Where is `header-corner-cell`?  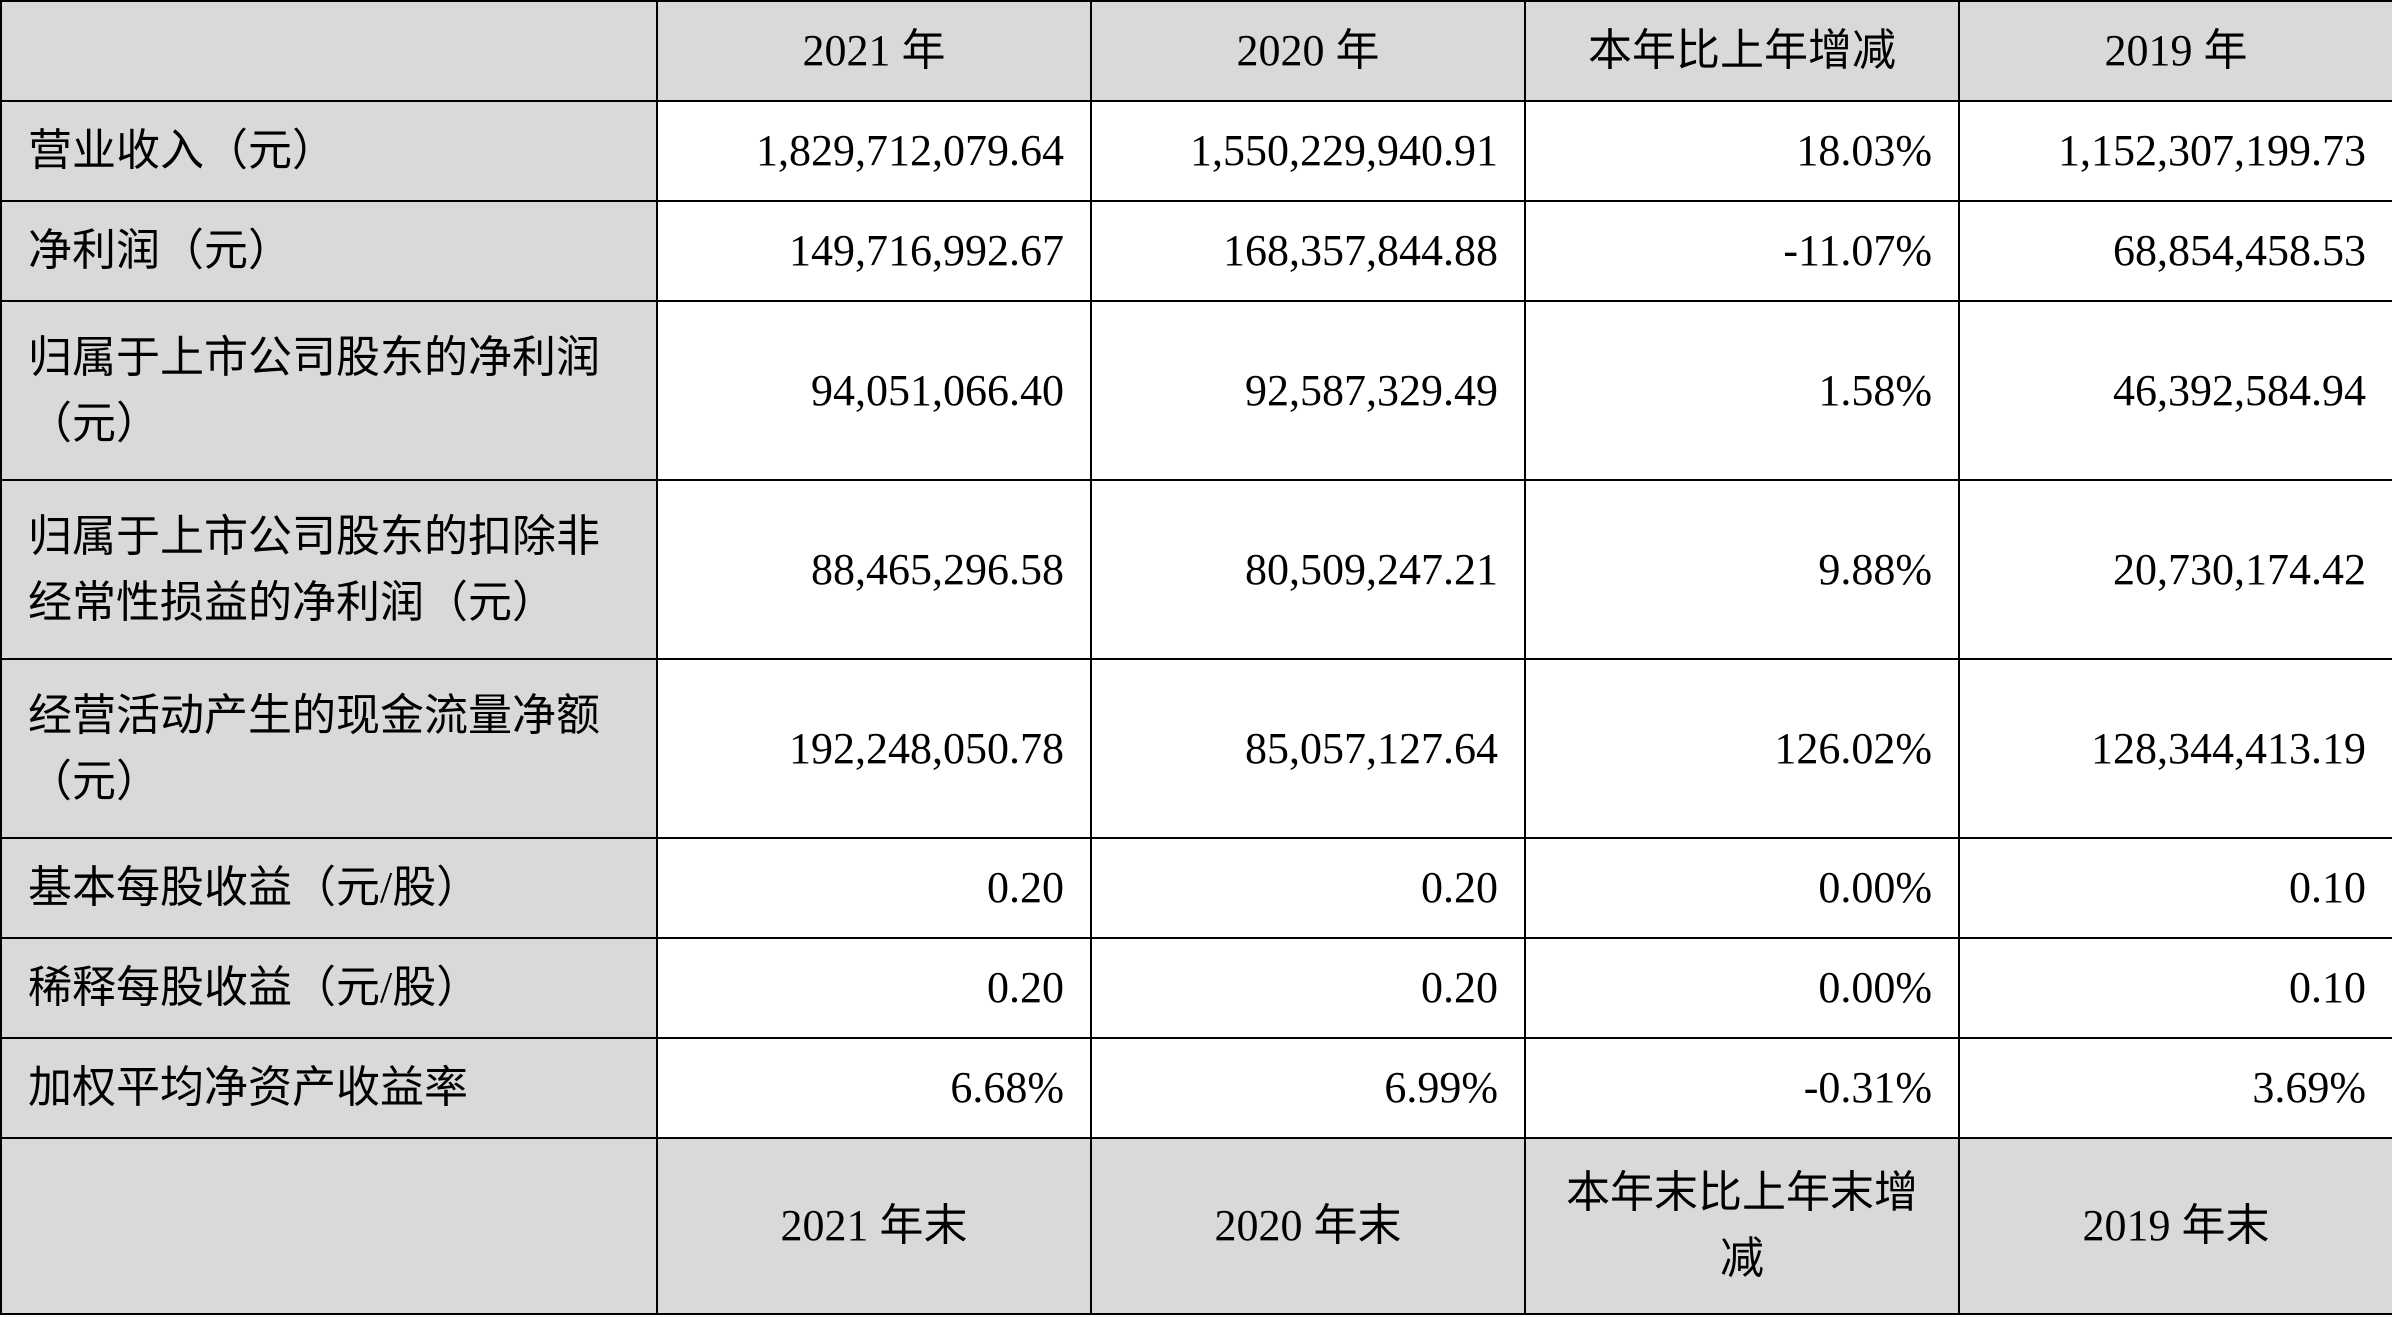 header-corner-cell is located at coordinates (329, 51).